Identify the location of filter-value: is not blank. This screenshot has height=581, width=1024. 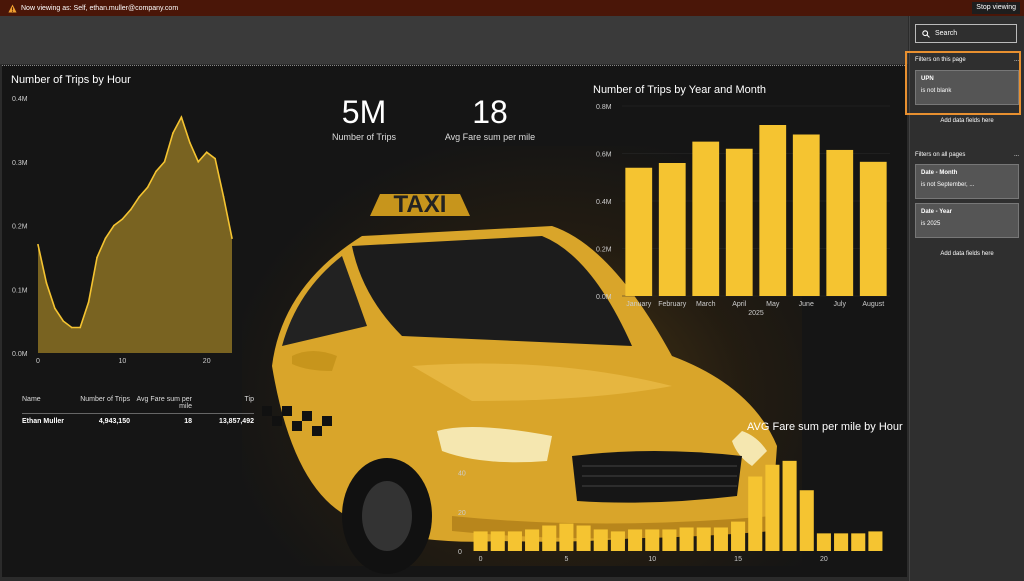
(936, 91).